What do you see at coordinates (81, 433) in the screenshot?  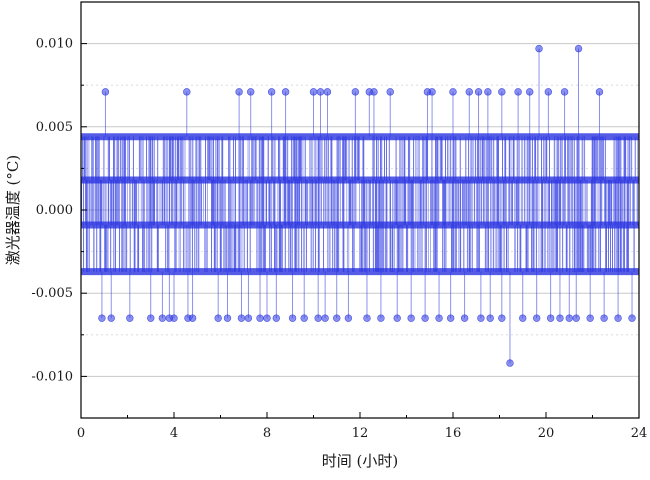 I see `x-tick-label: 0` at bounding box center [81, 433].